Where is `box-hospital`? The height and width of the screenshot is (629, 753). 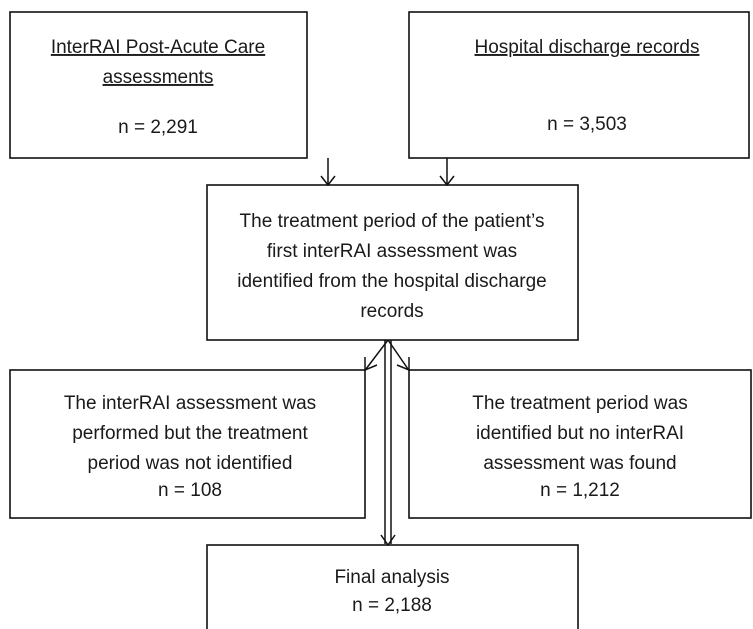 box-hospital is located at coordinates (579, 85).